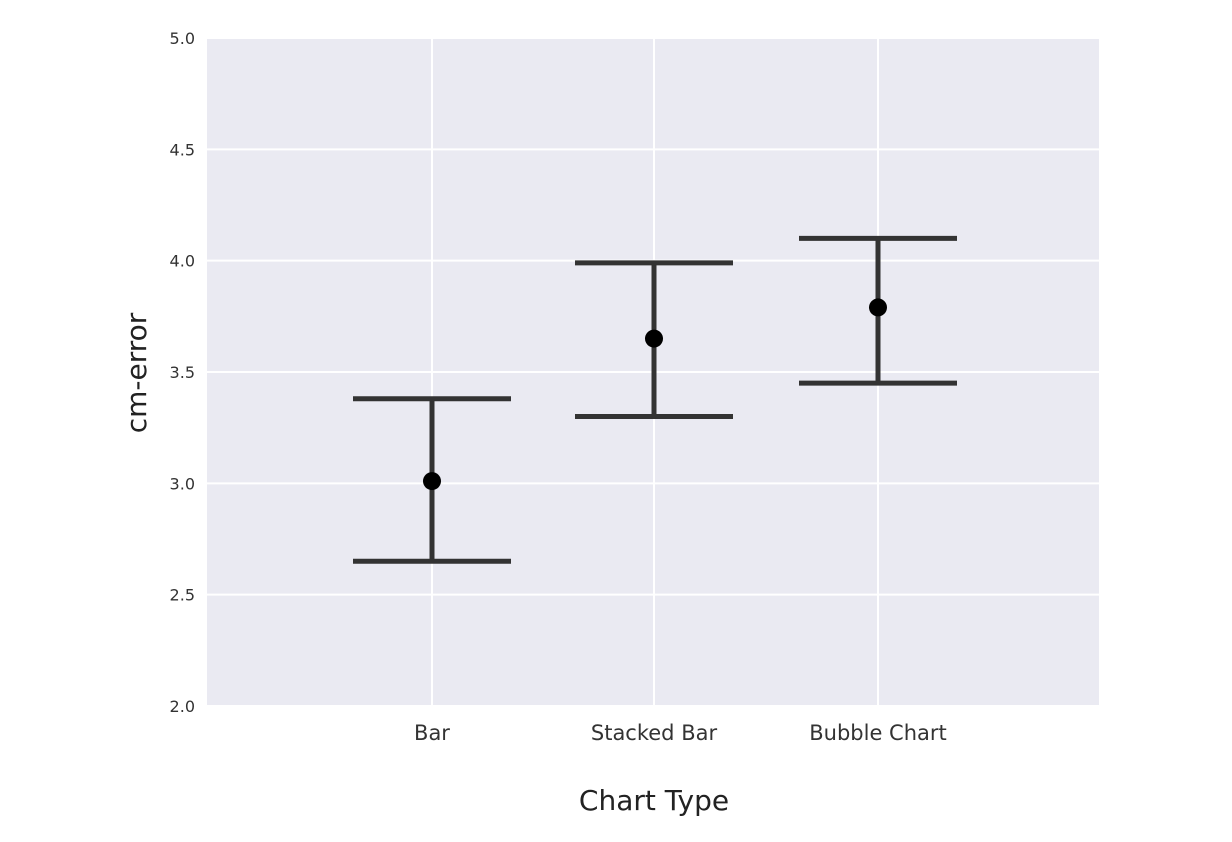 The image size is (1232, 842). What do you see at coordinates (432, 733) in the screenshot?
I see `x-tick-label: Bar` at bounding box center [432, 733].